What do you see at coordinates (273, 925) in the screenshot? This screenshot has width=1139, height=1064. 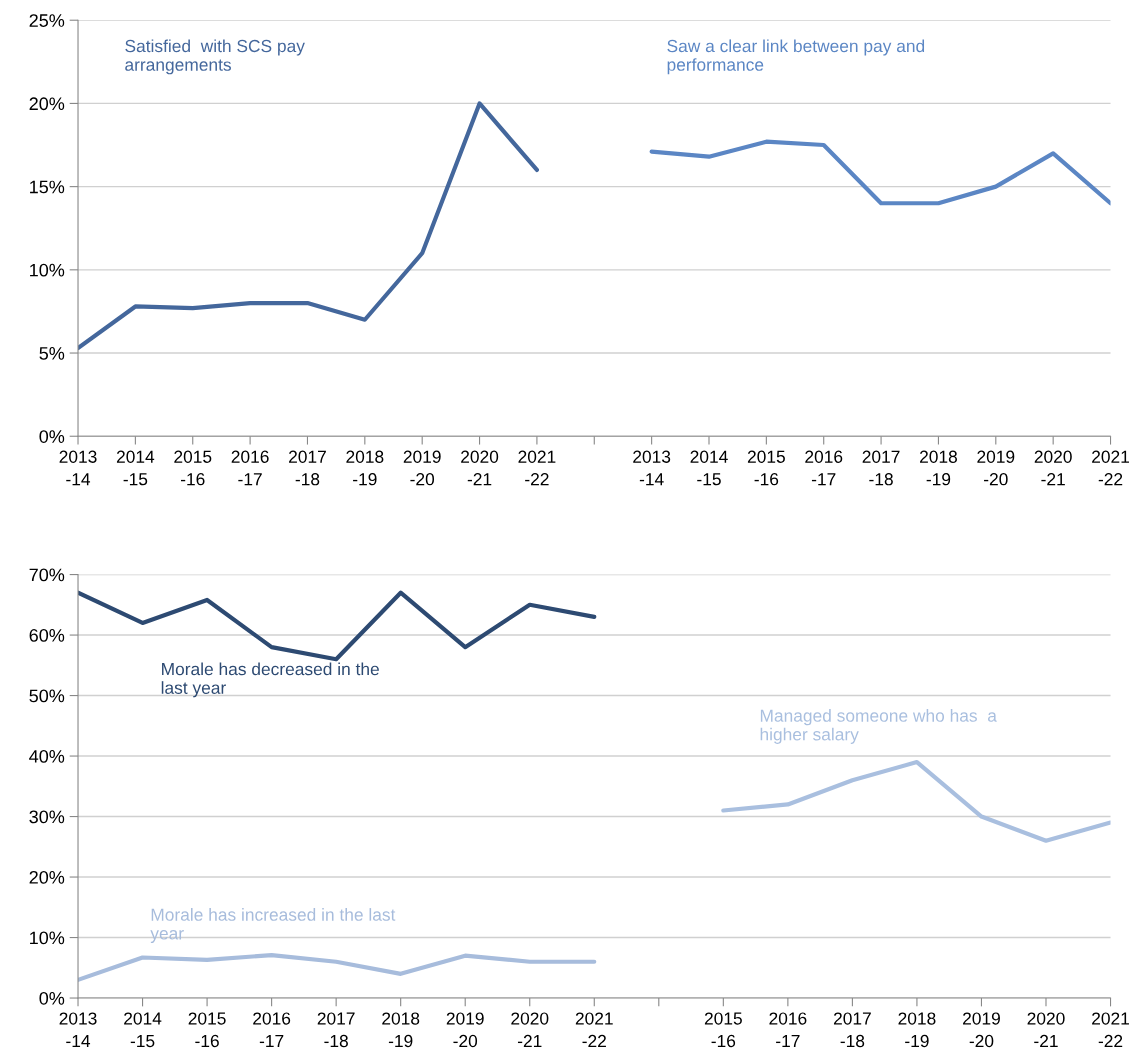 I see `series-label: Morale has increased in the last year` at bounding box center [273, 925].